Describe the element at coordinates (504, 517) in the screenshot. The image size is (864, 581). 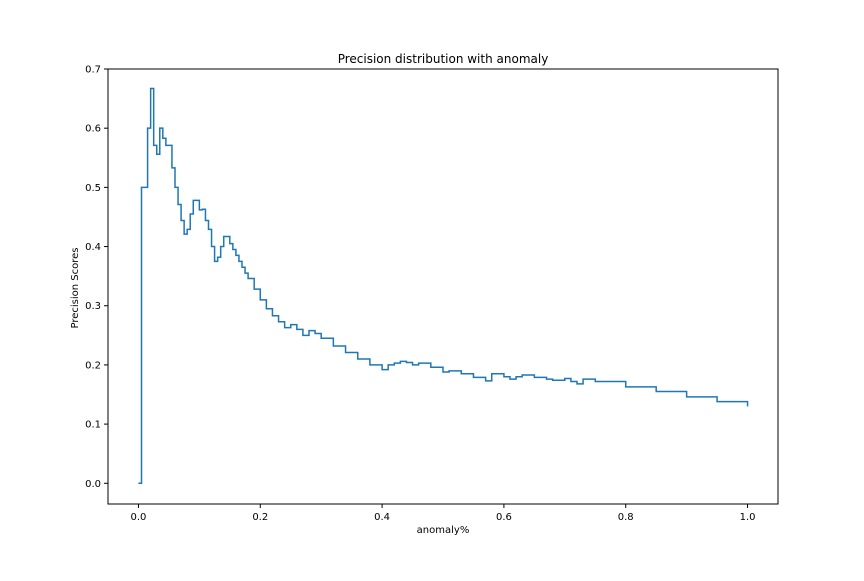
I see `x-tick-label: 0.6` at that location.